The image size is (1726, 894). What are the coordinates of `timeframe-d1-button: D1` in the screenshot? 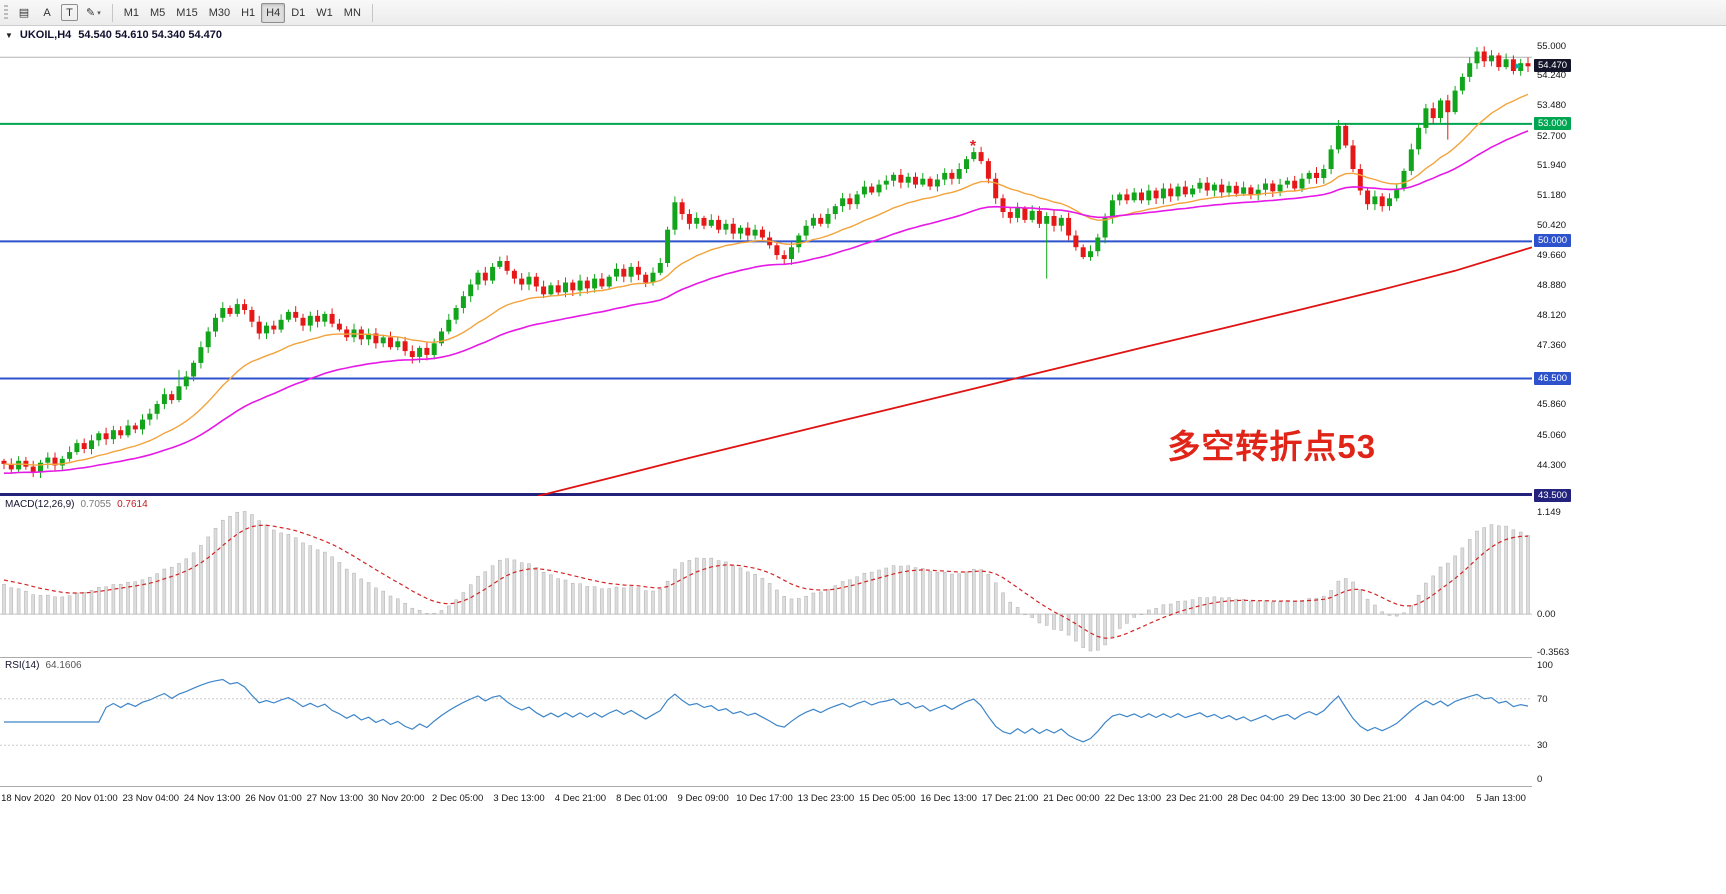 It's located at (298, 13).